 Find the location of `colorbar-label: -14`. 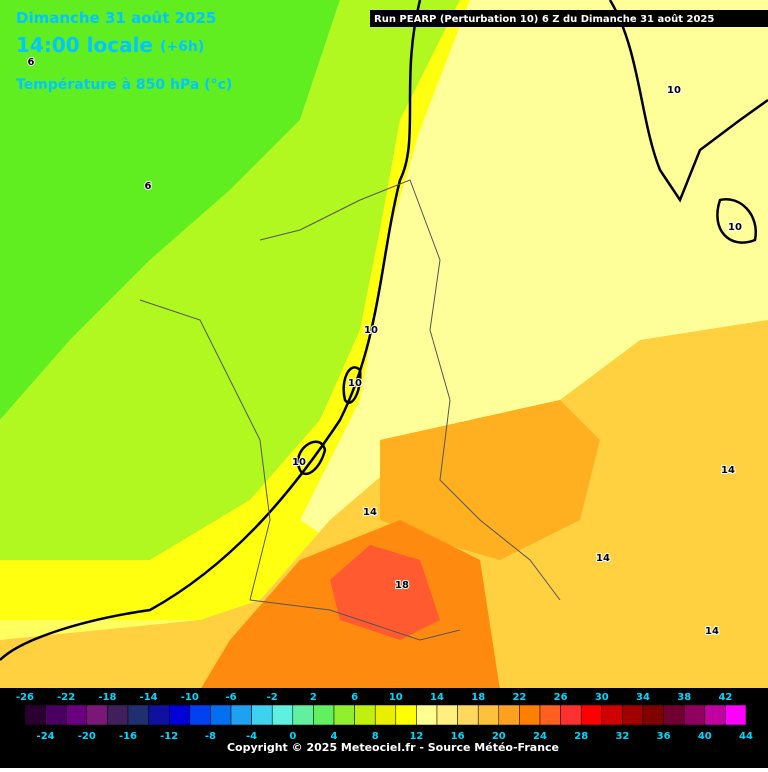

colorbar-label: -14 is located at coordinates (149, 697).